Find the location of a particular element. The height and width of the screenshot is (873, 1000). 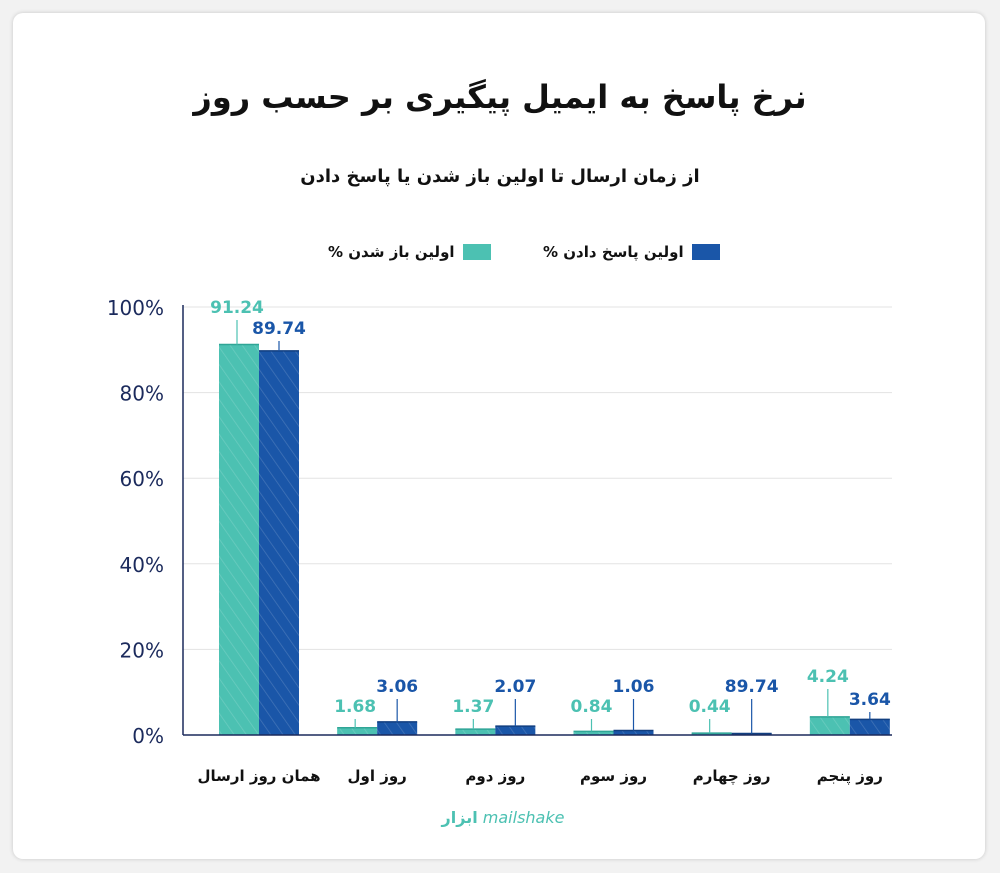

y-tick-label: 20% is located at coordinates (142, 650).